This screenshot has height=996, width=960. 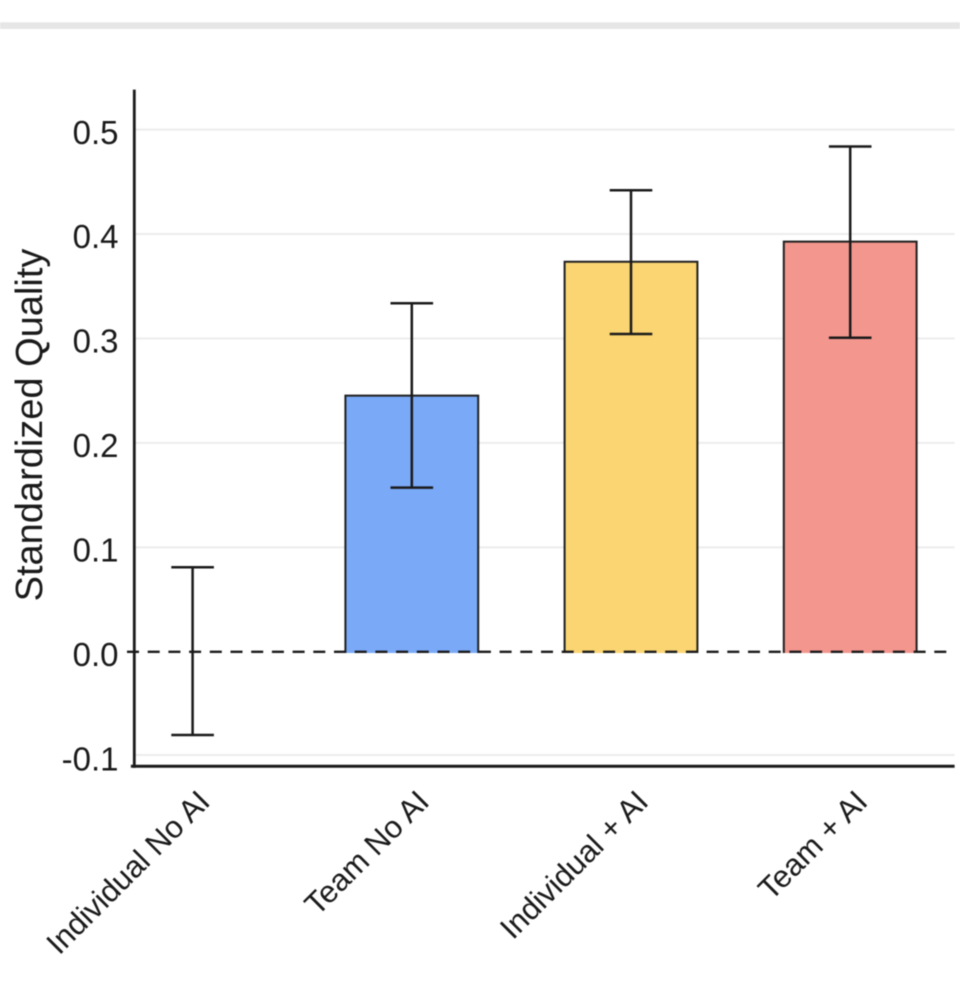 I want to click on svg-text: Standardized Quality, so click(x=30, y=425).